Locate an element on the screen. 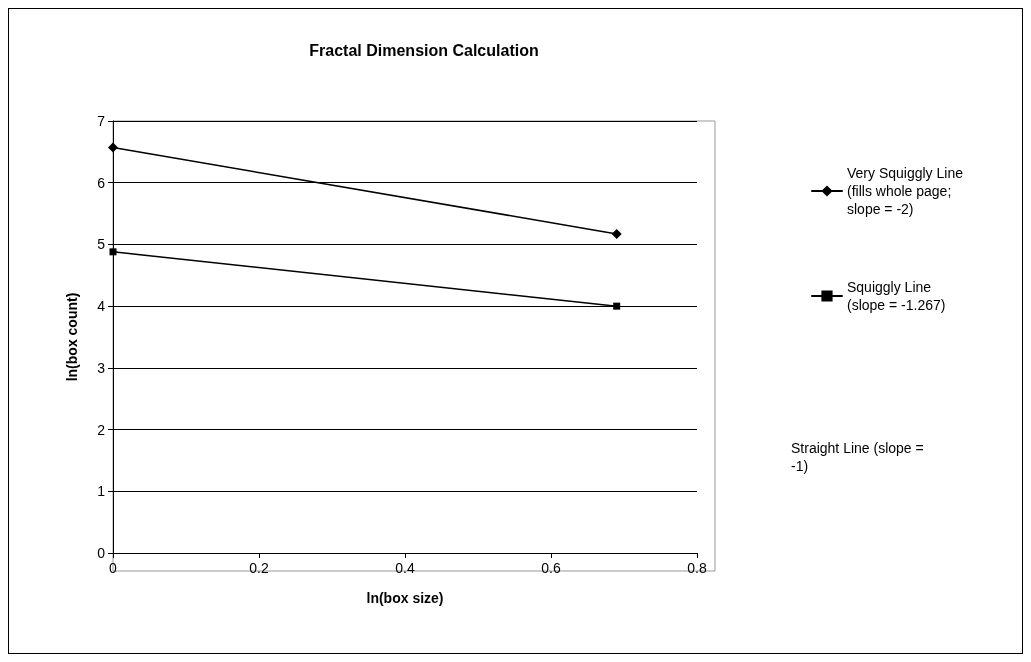  legend-label: Squiggly Line (slope = -1.267) is located at coordinates (896, 296).